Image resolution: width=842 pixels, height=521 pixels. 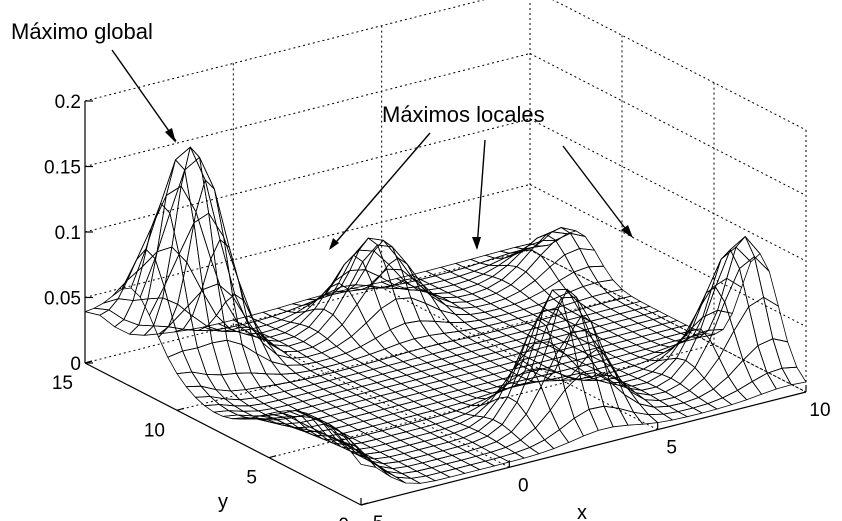 What do you see at coordinates (671, 448) in the screenshot?
I see `x-tick-label: 5` at bounding box center [671, 448].